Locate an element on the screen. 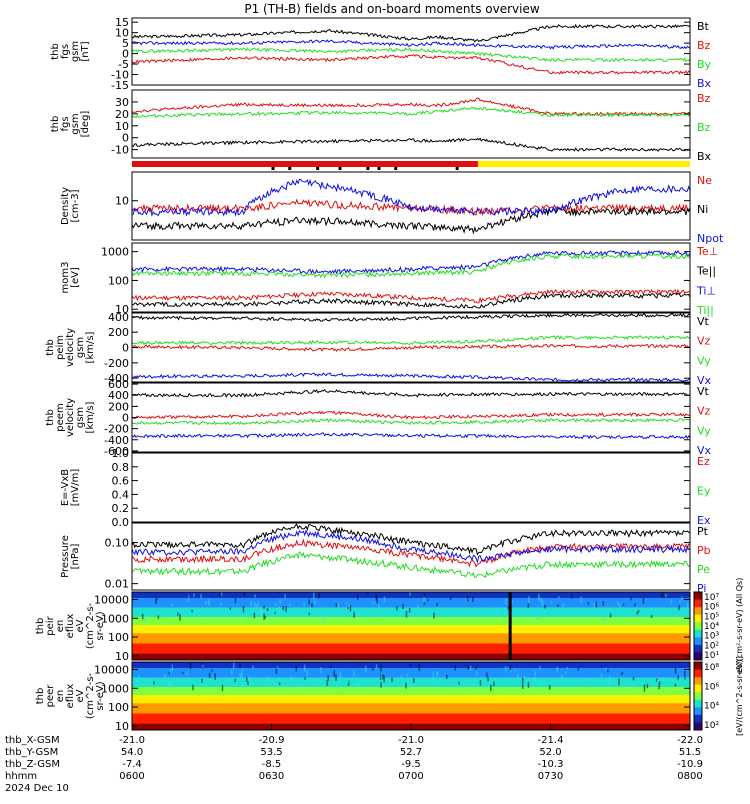 The height and width of the screenshot is (804, 750). x-tick-label: -21.4 is located at coordinates (551, 740).